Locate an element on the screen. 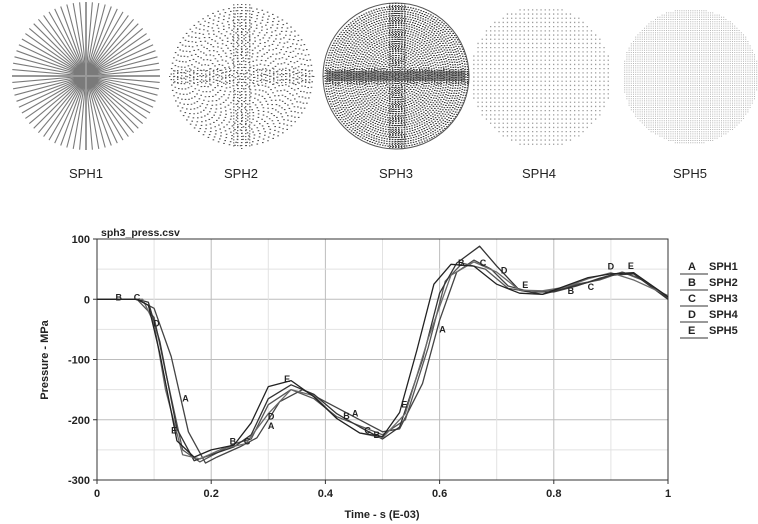 This screenshot has width=758, height=524. legend-series-name: SPH5 is located at coordinates (723, 331).